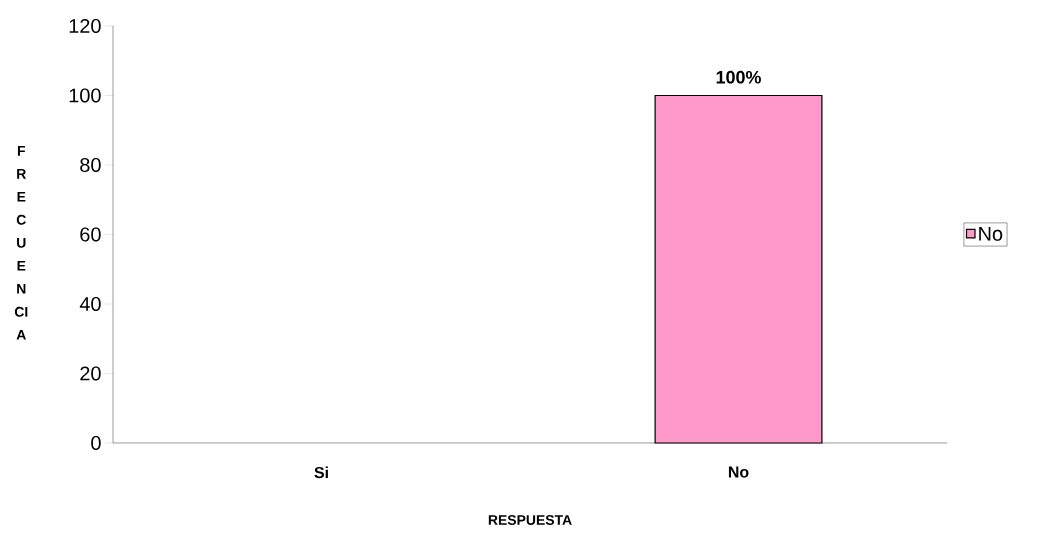 The image size is (1054, 543). Describe the element at coordinates (90, 373) in the screenshot. I see `y-tick-label: 20` at that location.